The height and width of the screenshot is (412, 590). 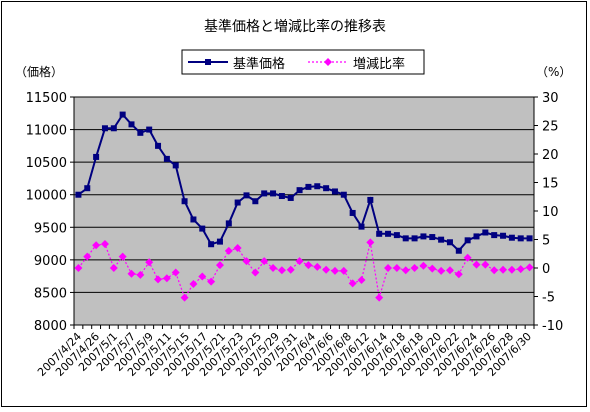 I want to click on y-left-tick-label: 8000, so click(x=50, y=326).